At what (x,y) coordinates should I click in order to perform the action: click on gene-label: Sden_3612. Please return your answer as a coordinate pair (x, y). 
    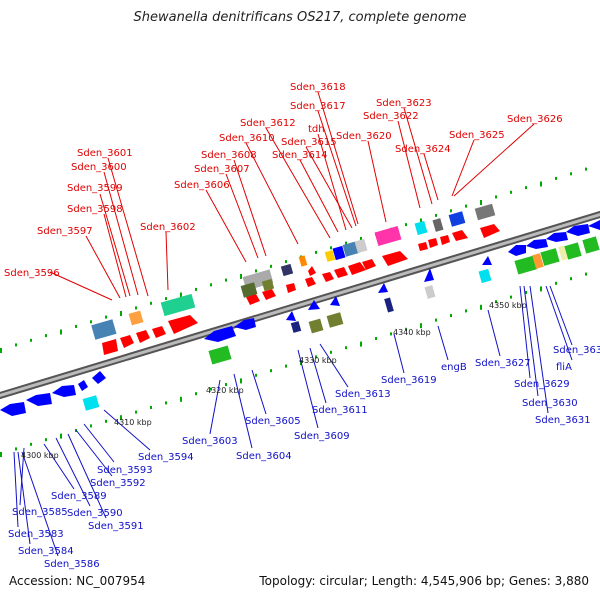
    Looking at the image, I should click on (268, 123).